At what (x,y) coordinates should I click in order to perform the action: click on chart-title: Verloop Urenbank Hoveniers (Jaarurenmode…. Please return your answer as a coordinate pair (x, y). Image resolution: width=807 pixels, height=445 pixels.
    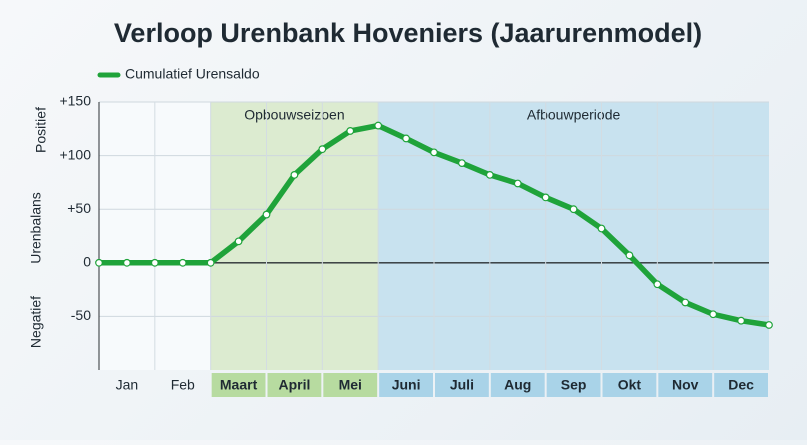
    Looking at the image, I should click on (408, 33).